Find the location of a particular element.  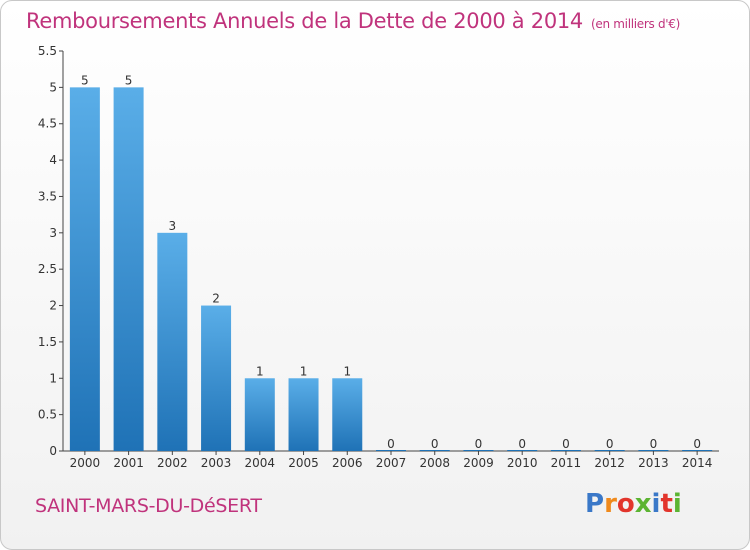

y-tick-label: 5.5 is located at coordinates (47, 51).